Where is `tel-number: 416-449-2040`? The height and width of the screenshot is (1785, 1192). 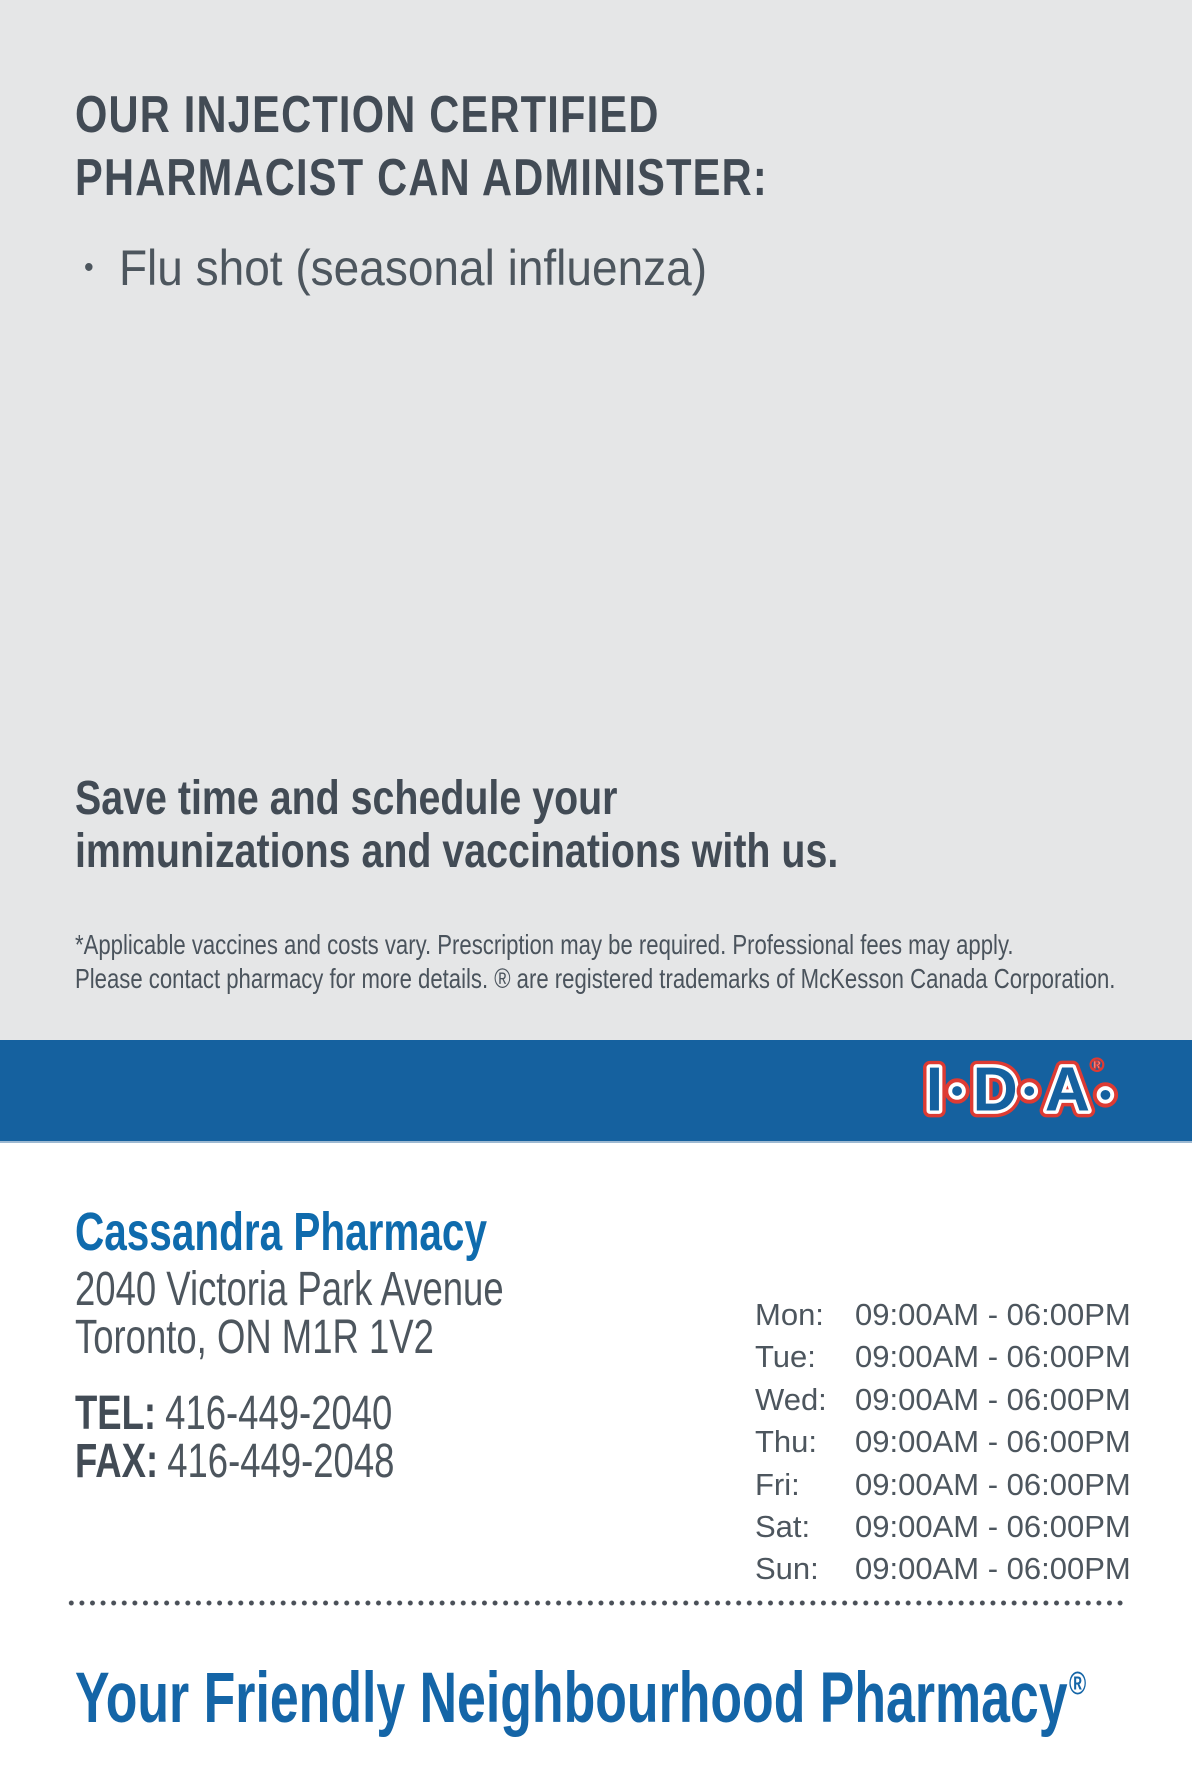 tel-number: 416-449-2040 is located at coordinates (279, 1413).